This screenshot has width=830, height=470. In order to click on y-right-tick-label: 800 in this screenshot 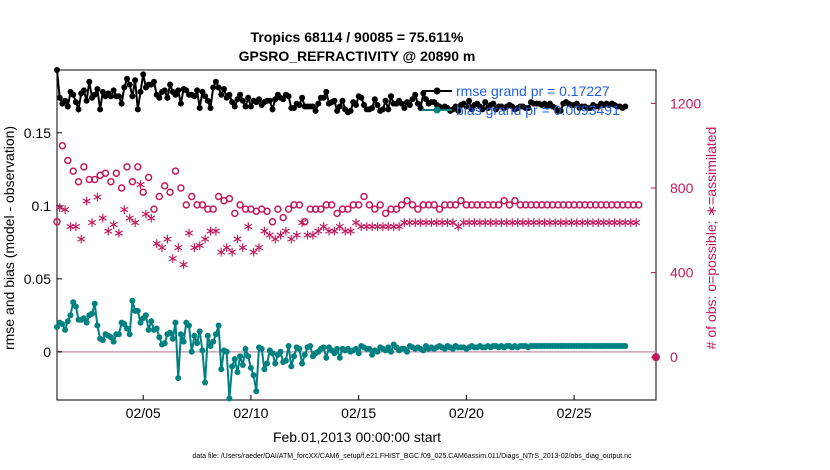, I will do `click(682, 188)`.